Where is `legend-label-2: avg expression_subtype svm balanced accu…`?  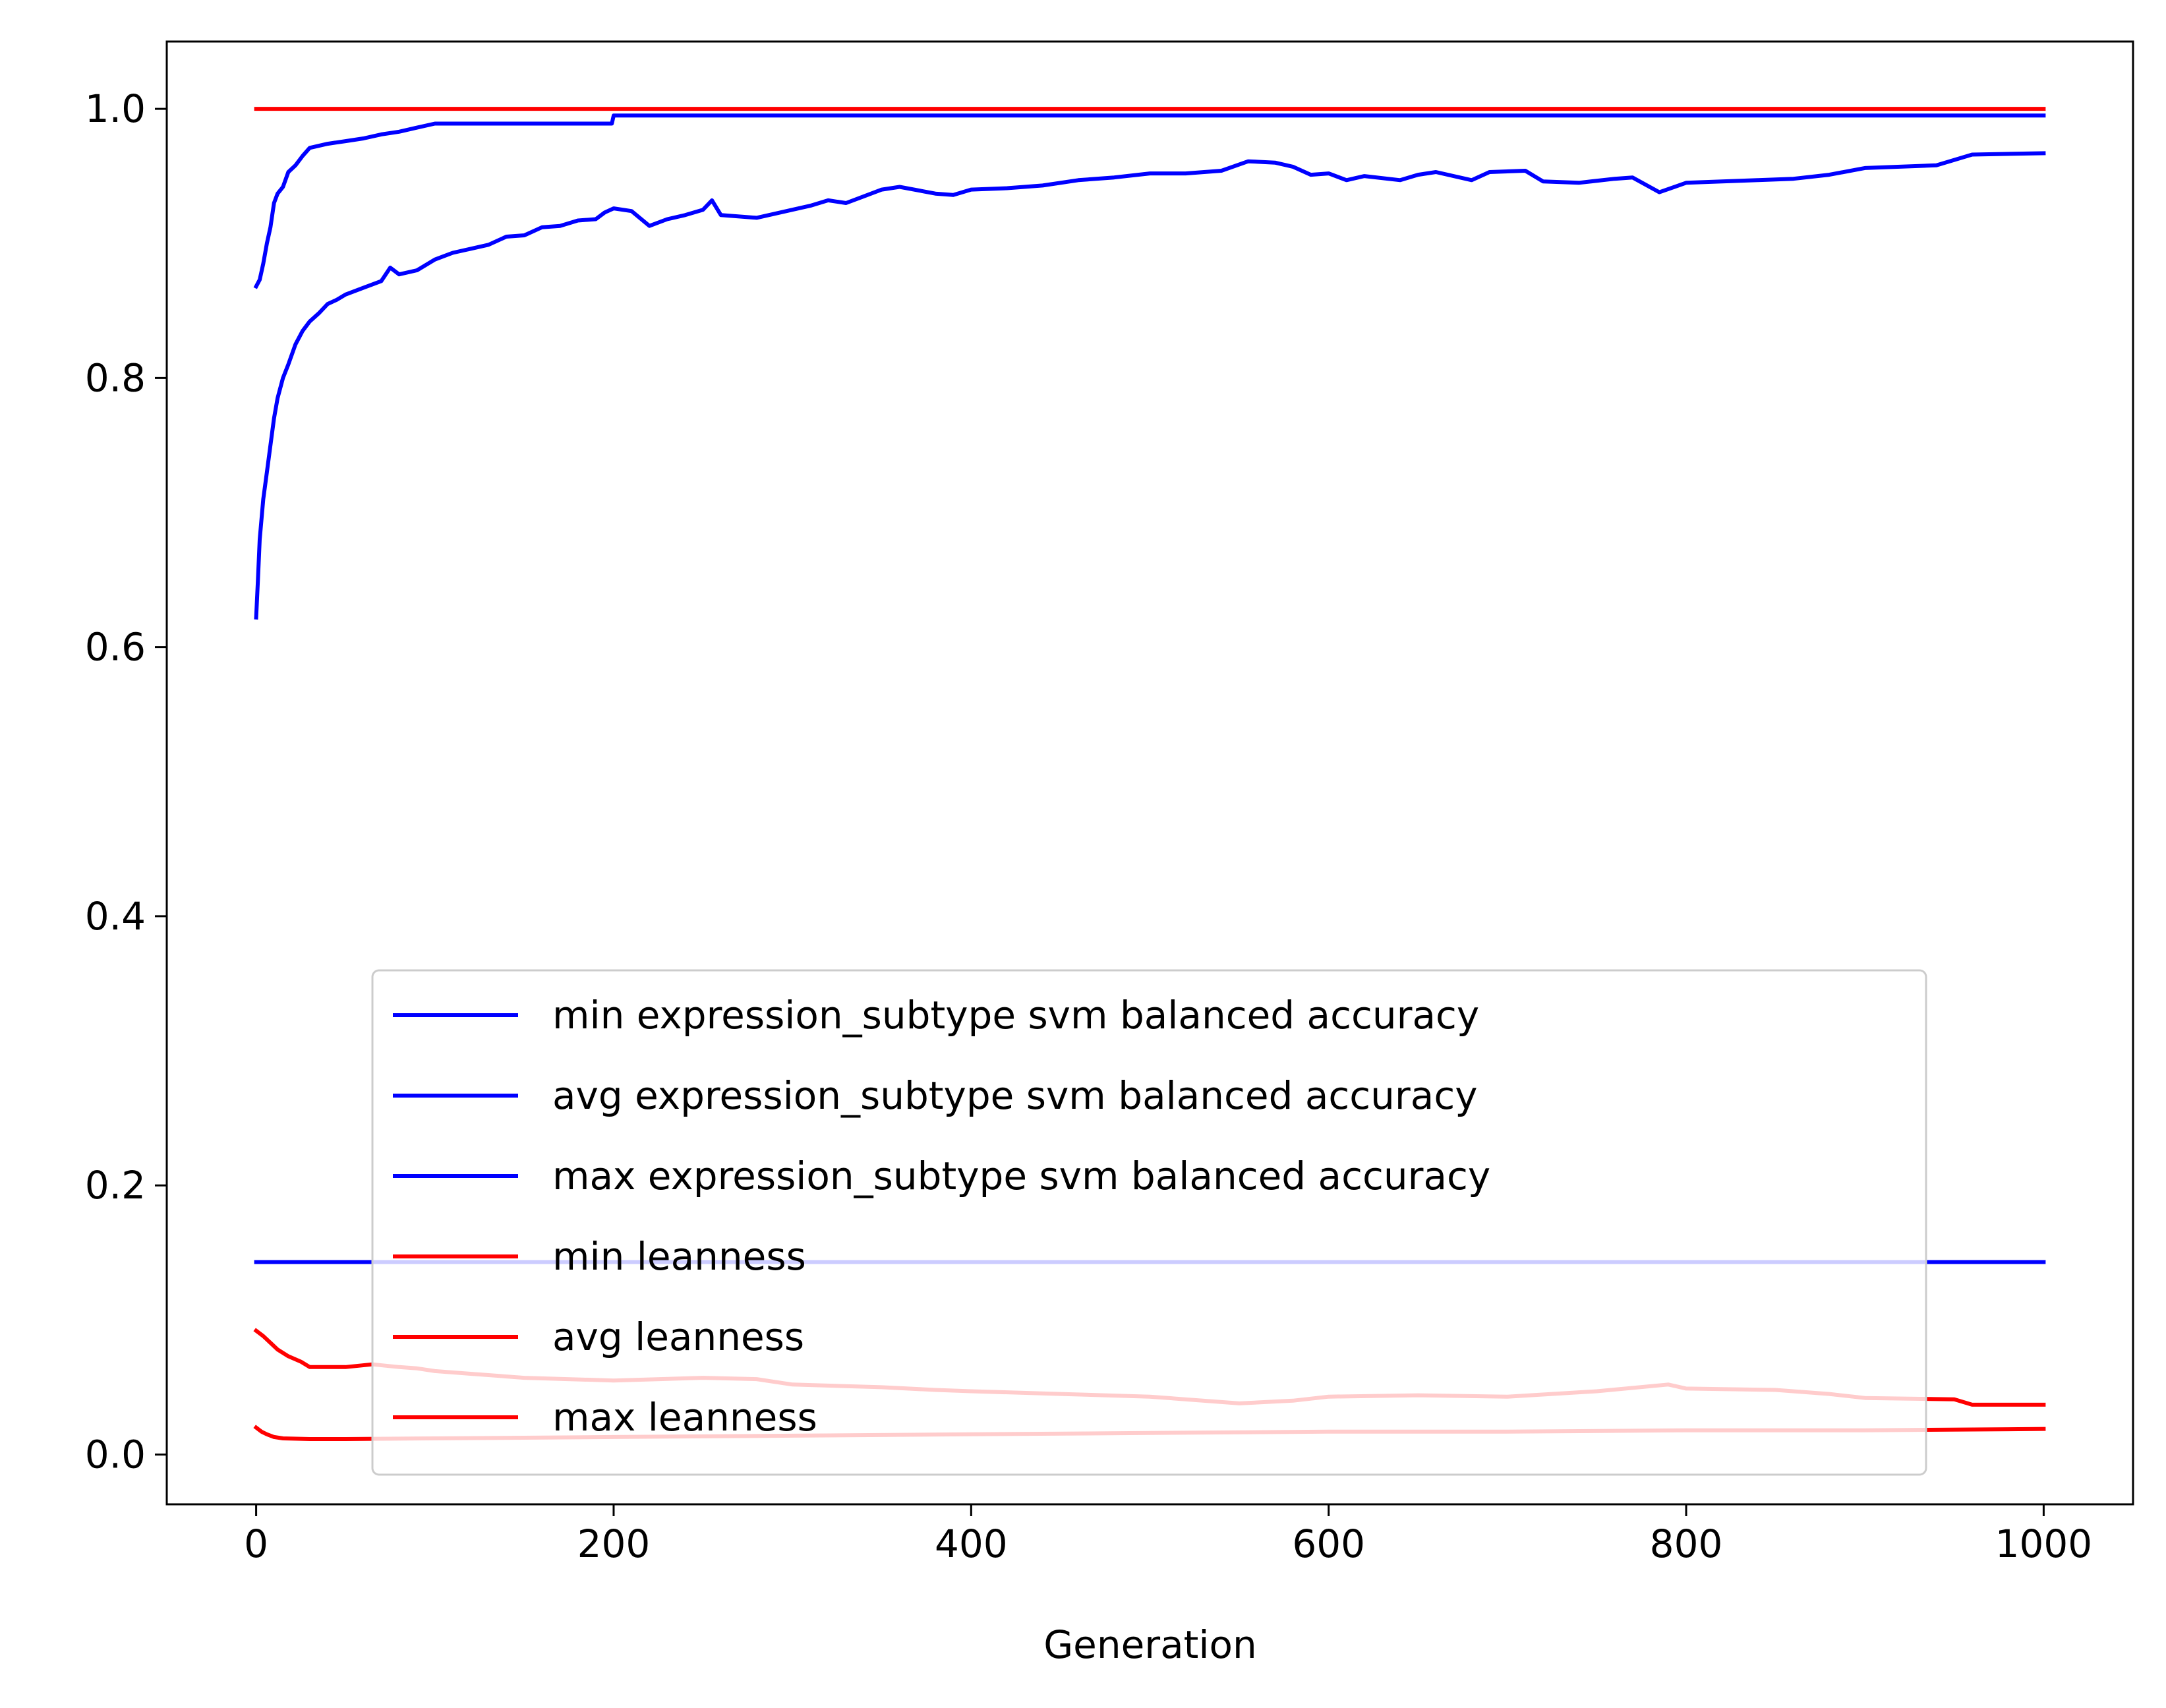
legend-label-2: avg expression_subtype svm balanced accu… is located at coordinates (1015, 1095).